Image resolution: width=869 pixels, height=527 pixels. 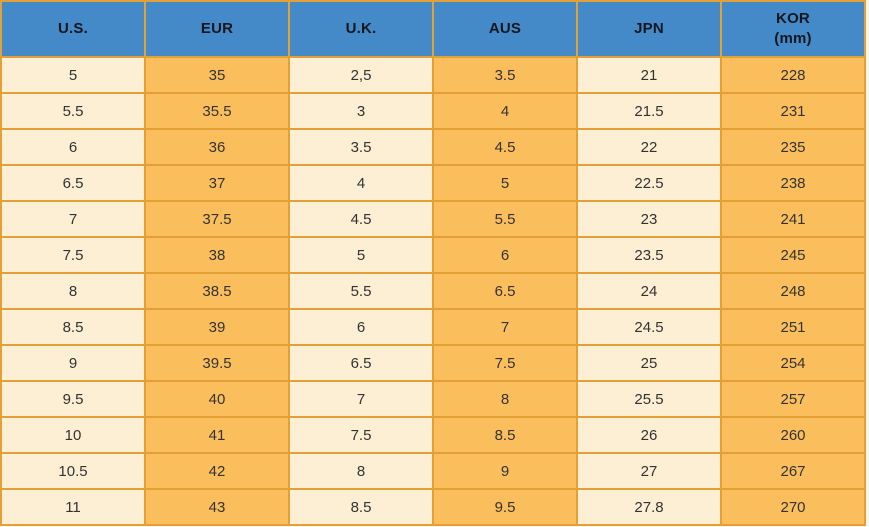 I want to click on column-header-label: AUS, so click(x=505, y=28).